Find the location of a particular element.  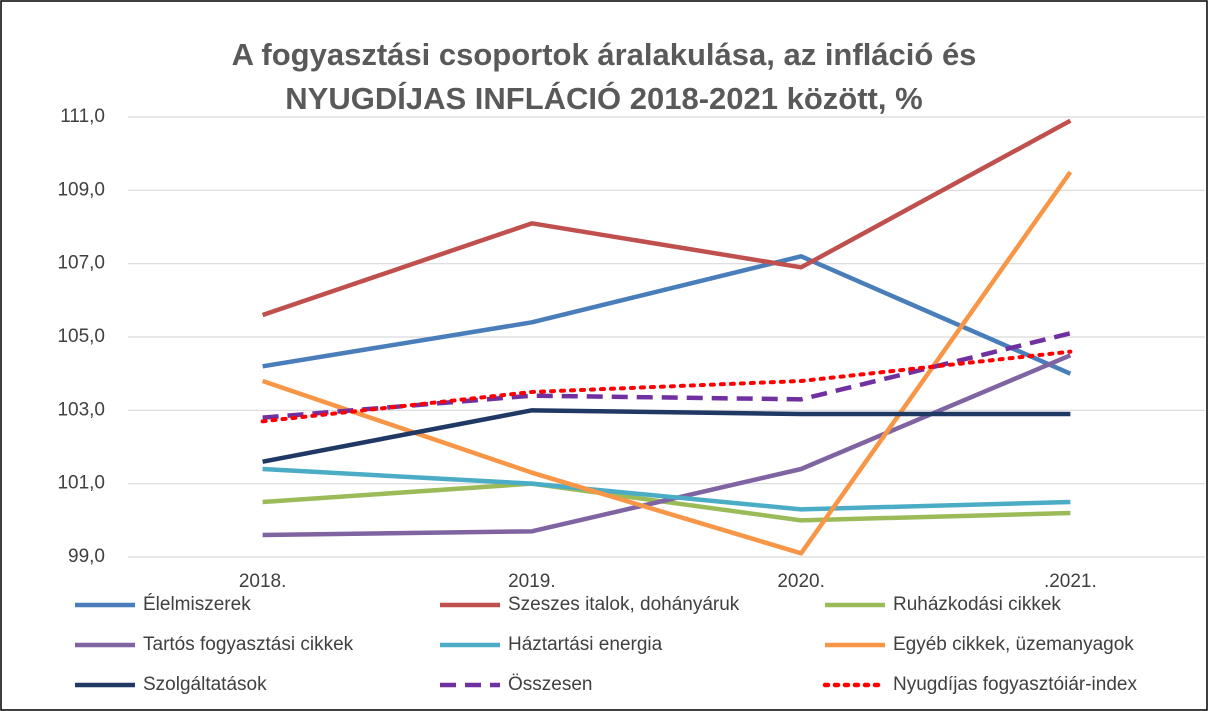

y-tick-label: 103,0 is located at coordinates (81, 409).